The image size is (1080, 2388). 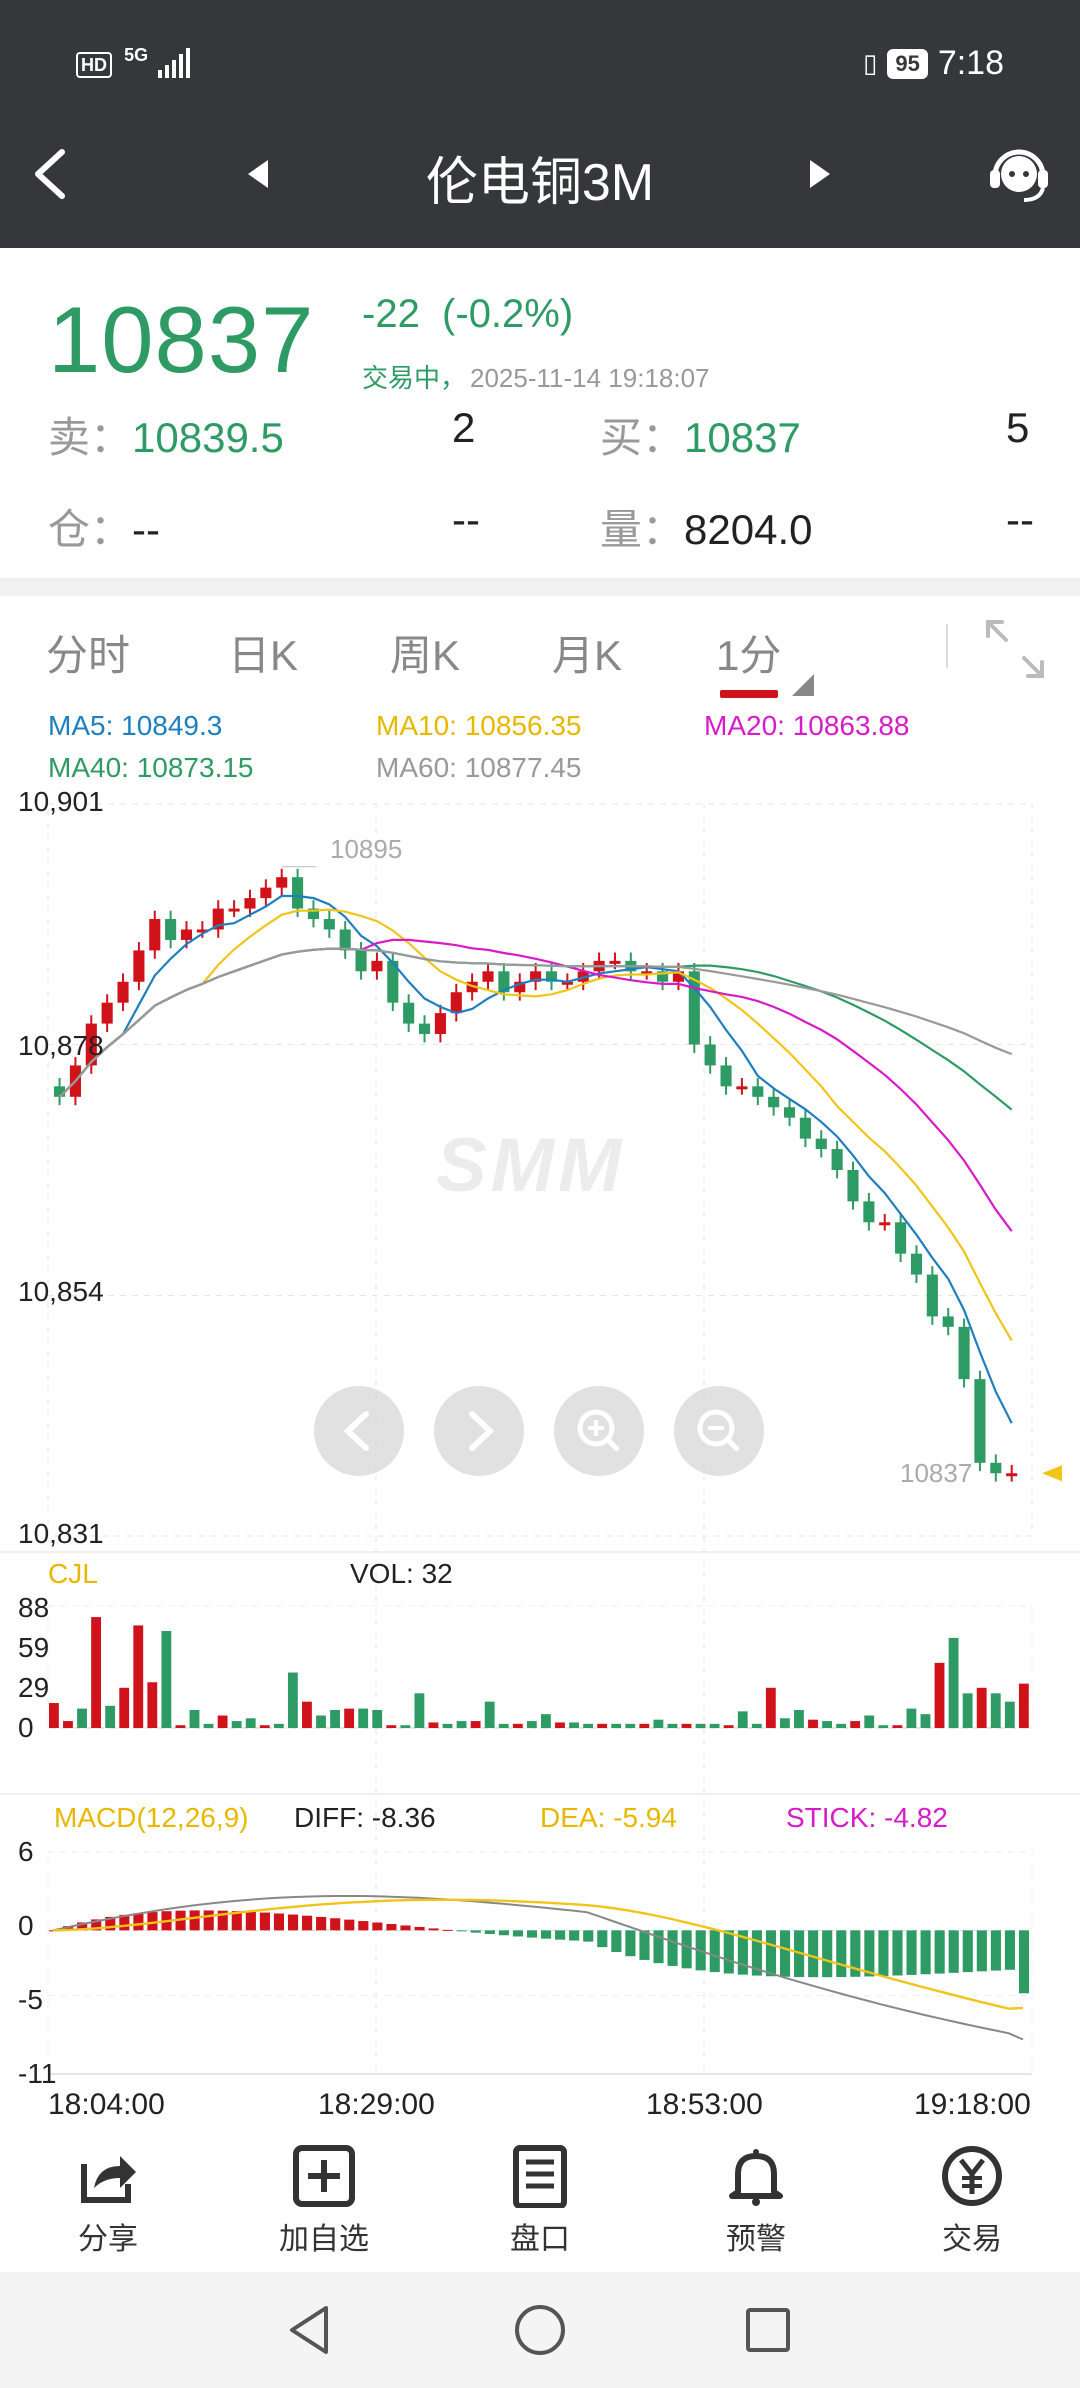 What do you see at coordinates (704, 2104) in the screenshot?
I see `x-tick-2: 18:53:00` at bounding box center [704, 2104].